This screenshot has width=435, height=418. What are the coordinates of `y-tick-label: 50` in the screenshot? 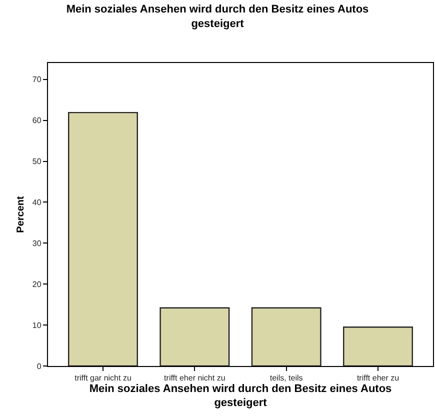 It's located at (37, 161).